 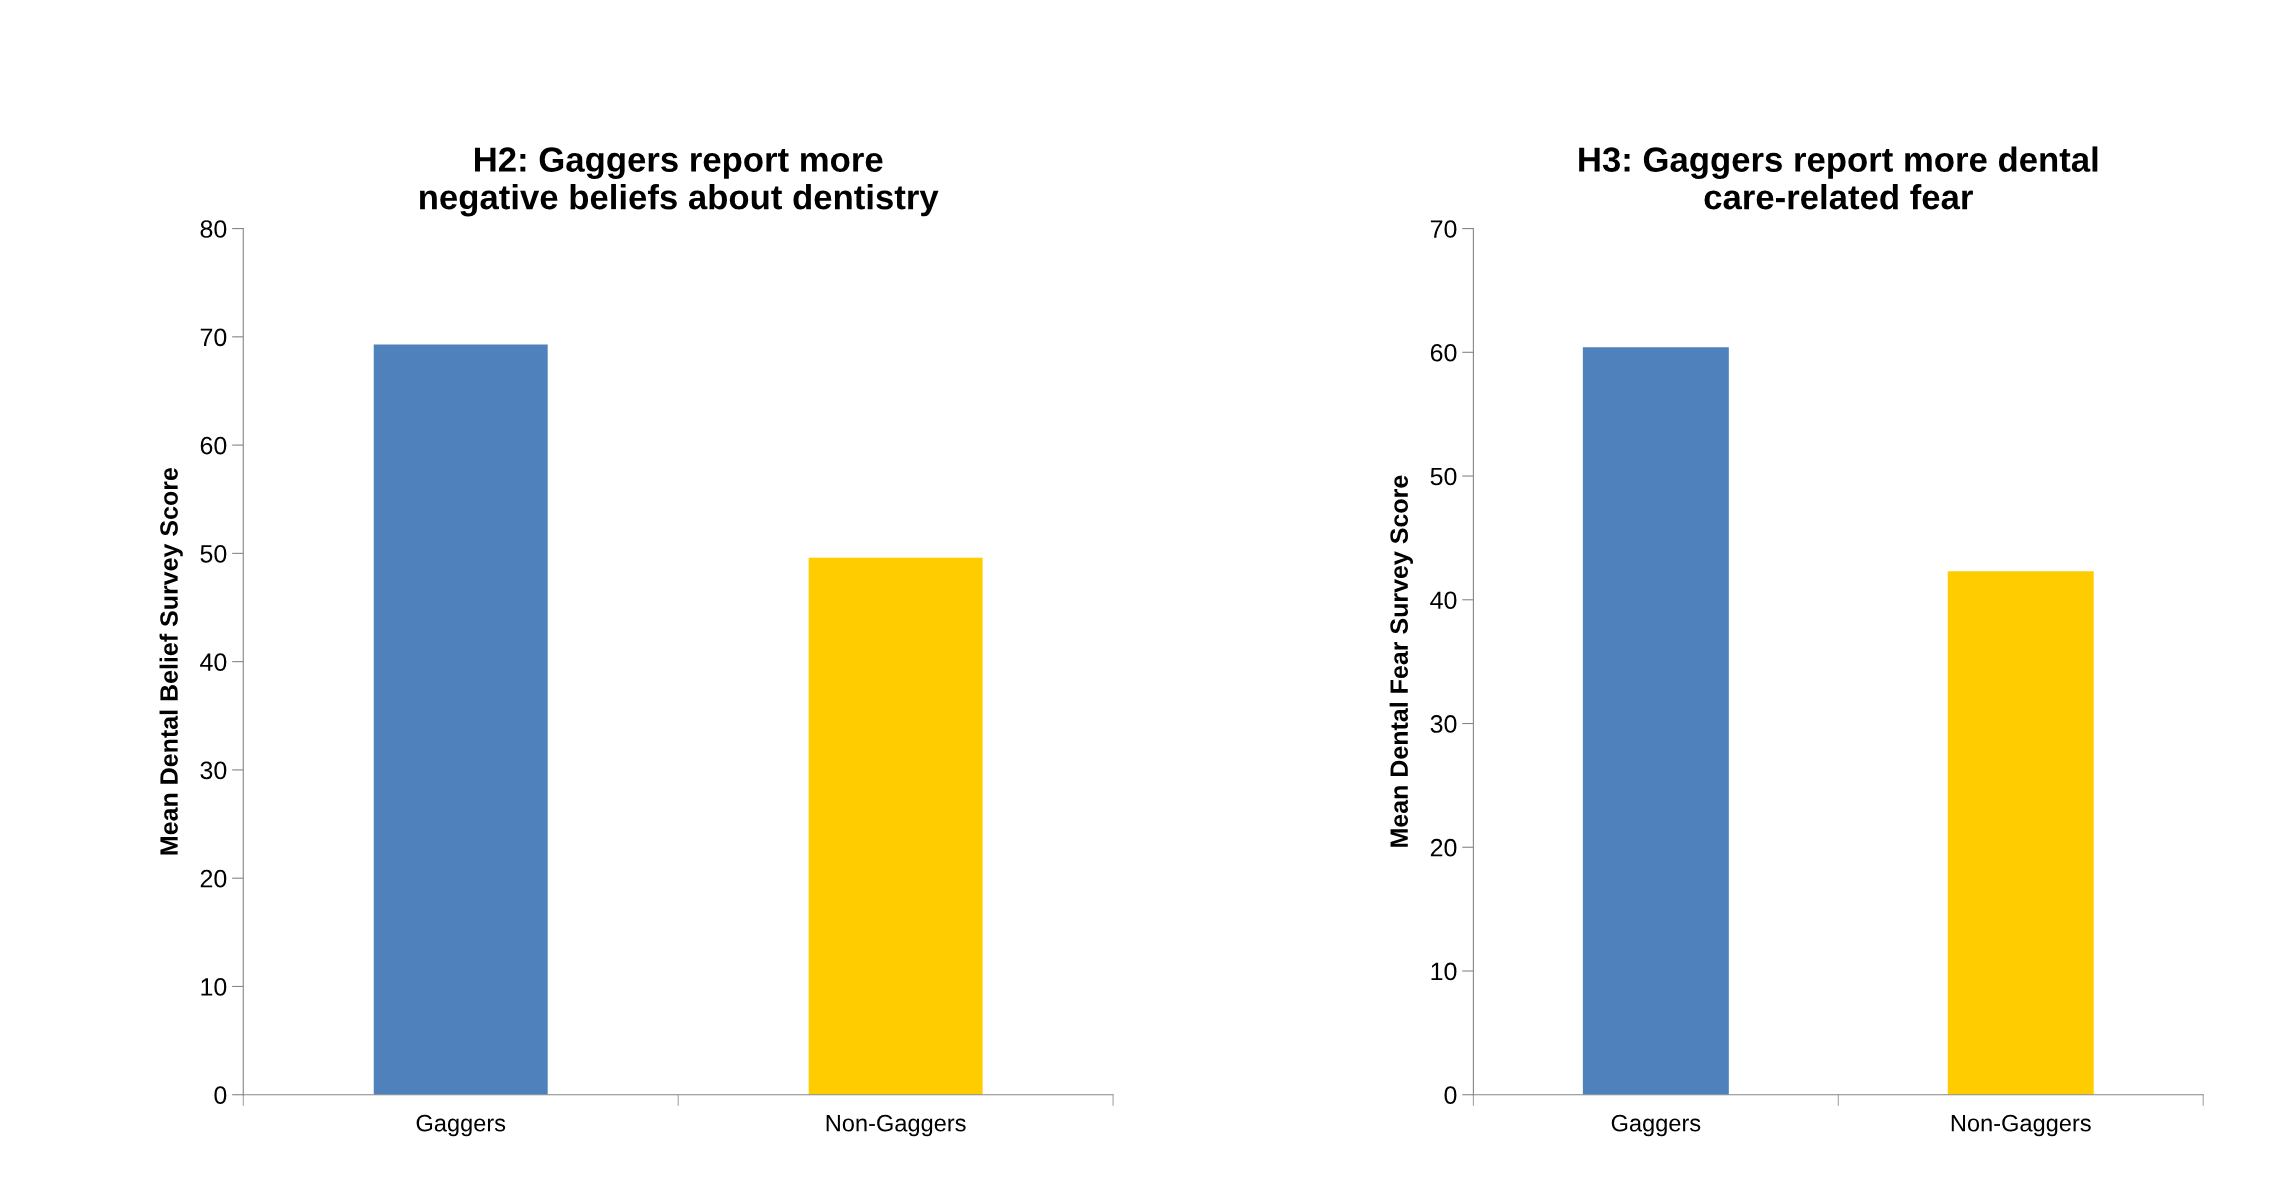 I want to click on y-axis-title: Mean Dental Fear Survey Score, so click(x=1401, y=661).